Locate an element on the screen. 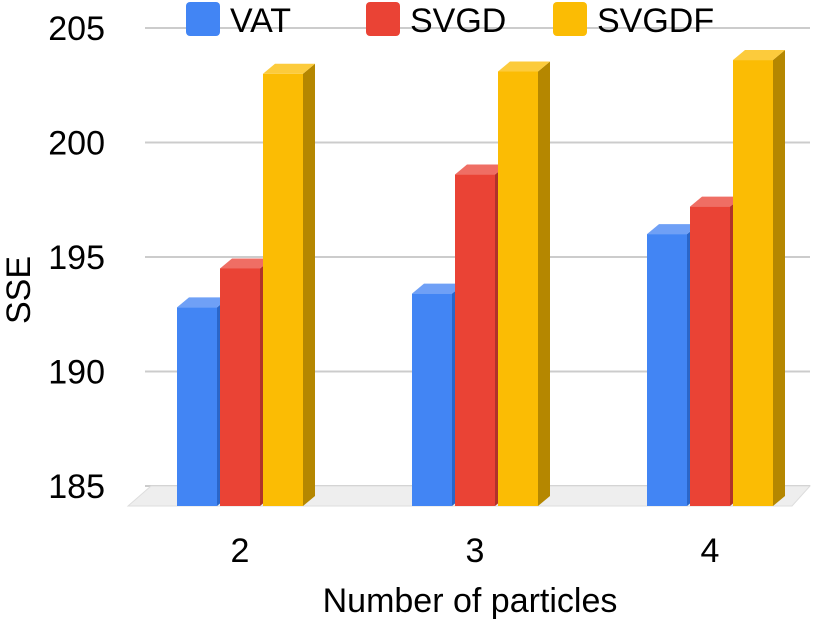  y-tick-label: 195 is located at coordinates (76, 258).